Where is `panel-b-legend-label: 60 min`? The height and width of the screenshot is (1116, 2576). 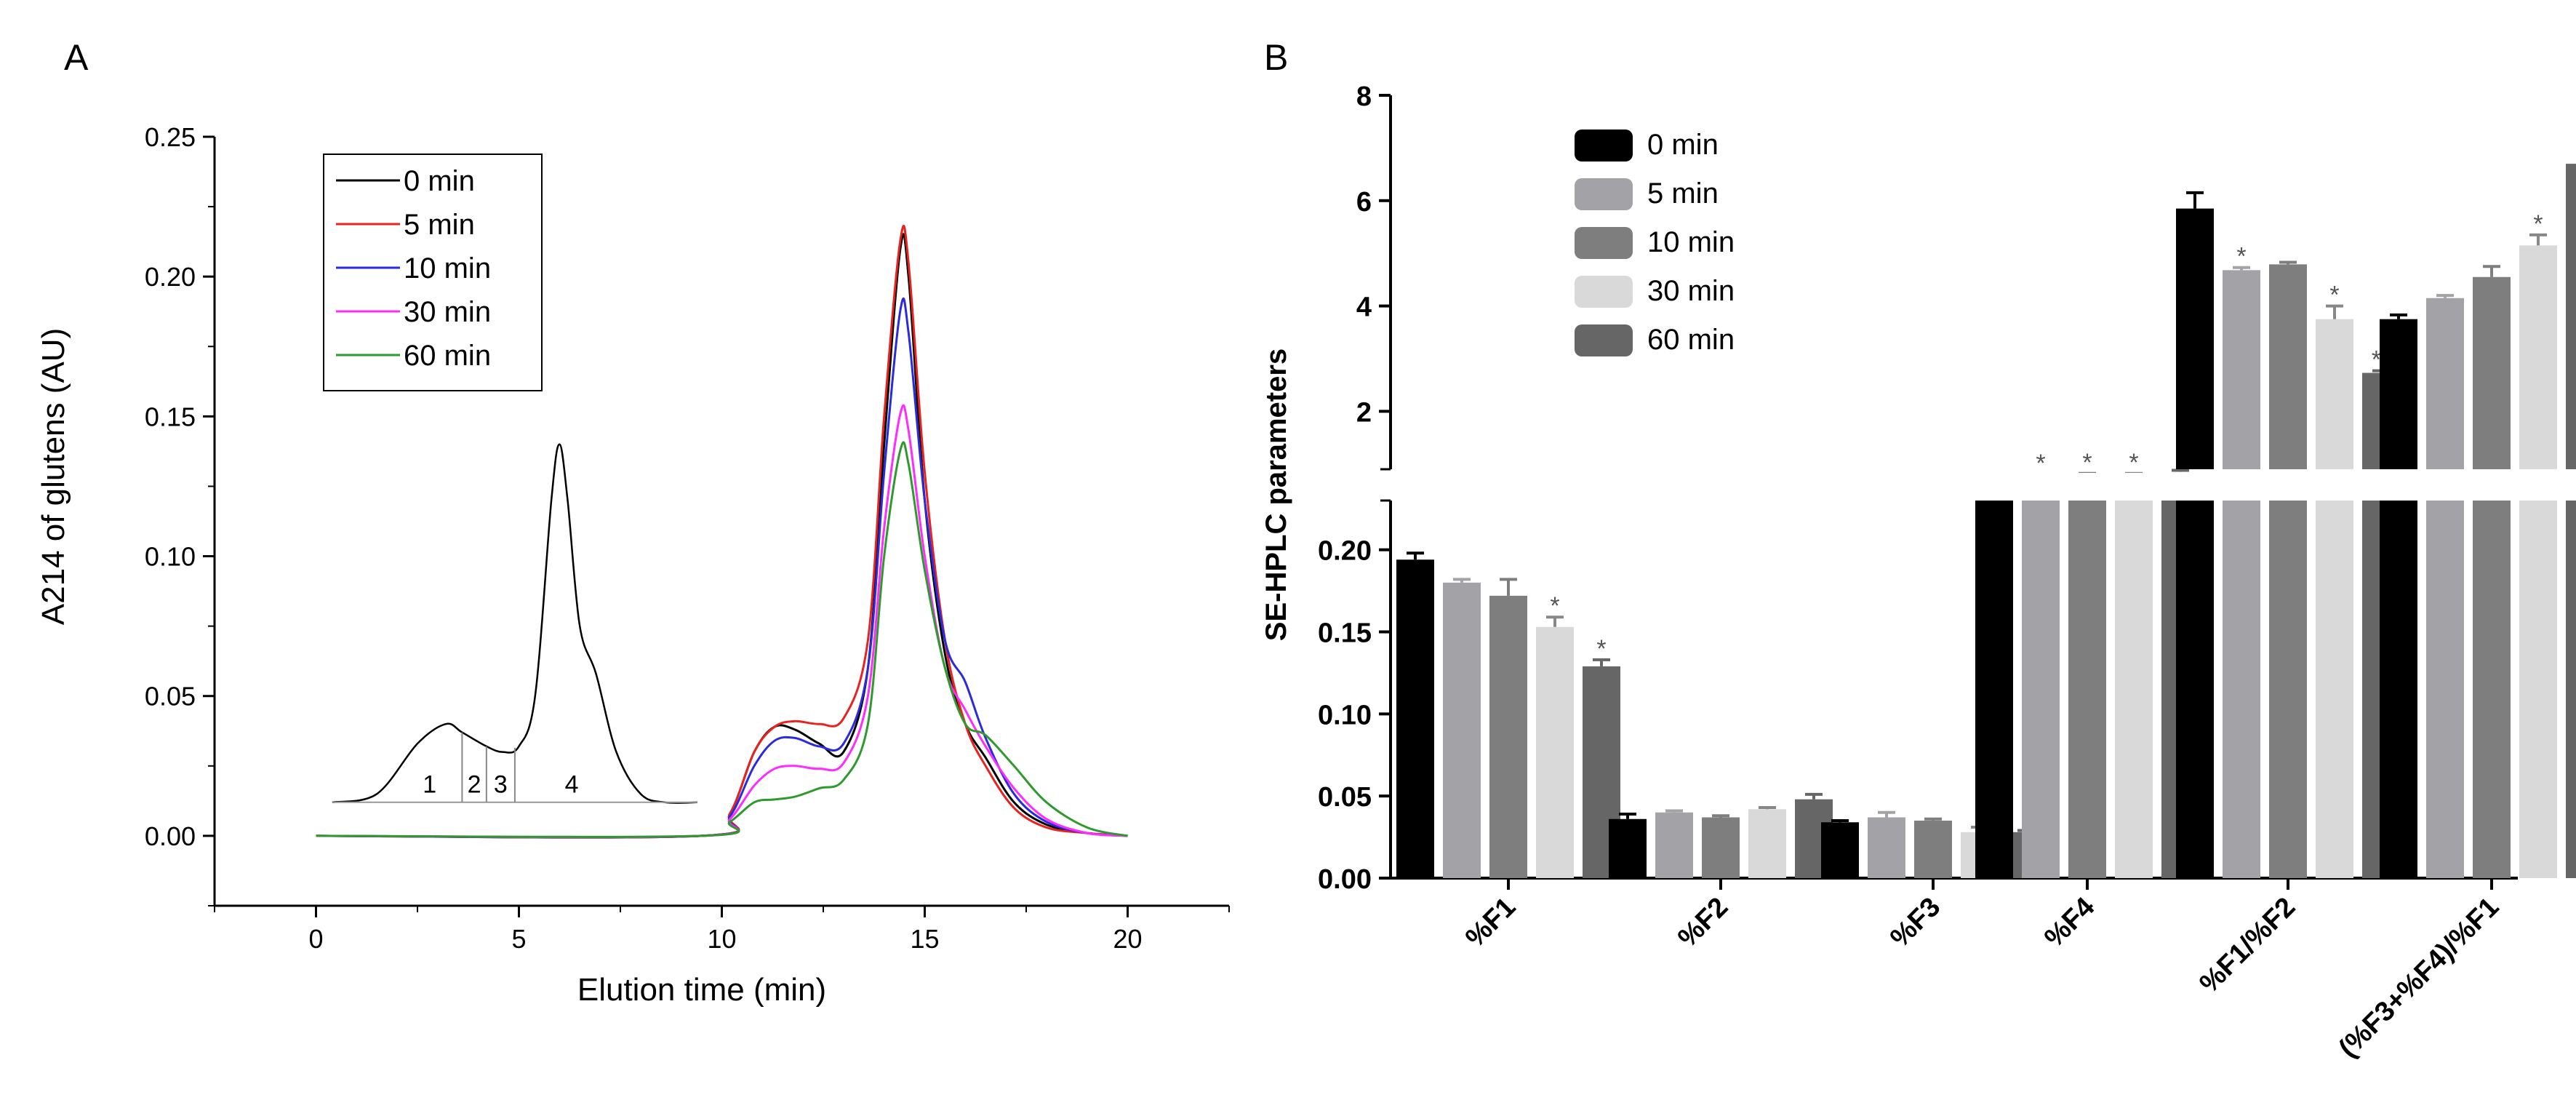
panel-b-legend-label: 60 min is located at coordinates (1691, 340).